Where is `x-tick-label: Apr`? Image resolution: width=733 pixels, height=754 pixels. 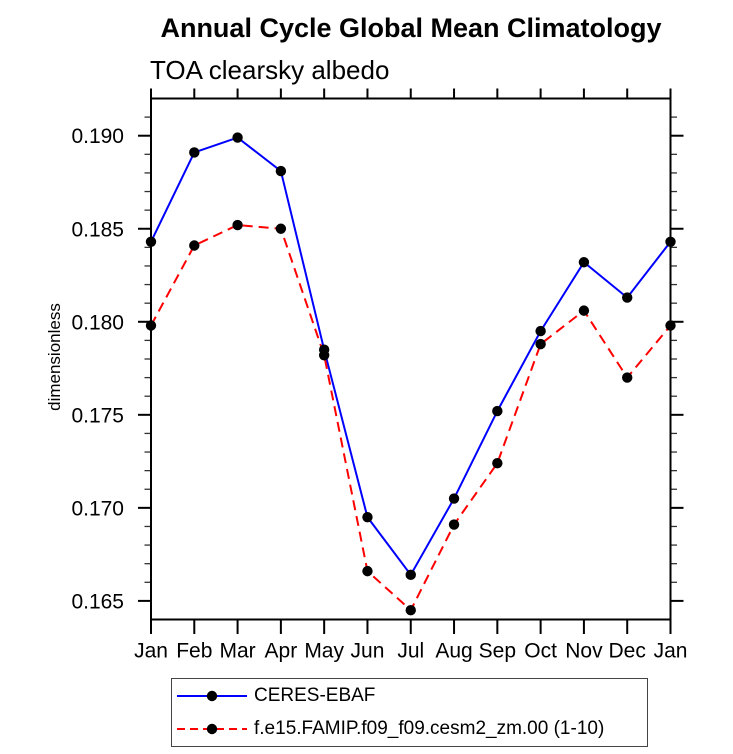
x-tick-label: Apr is located at coordinates (281, 651).